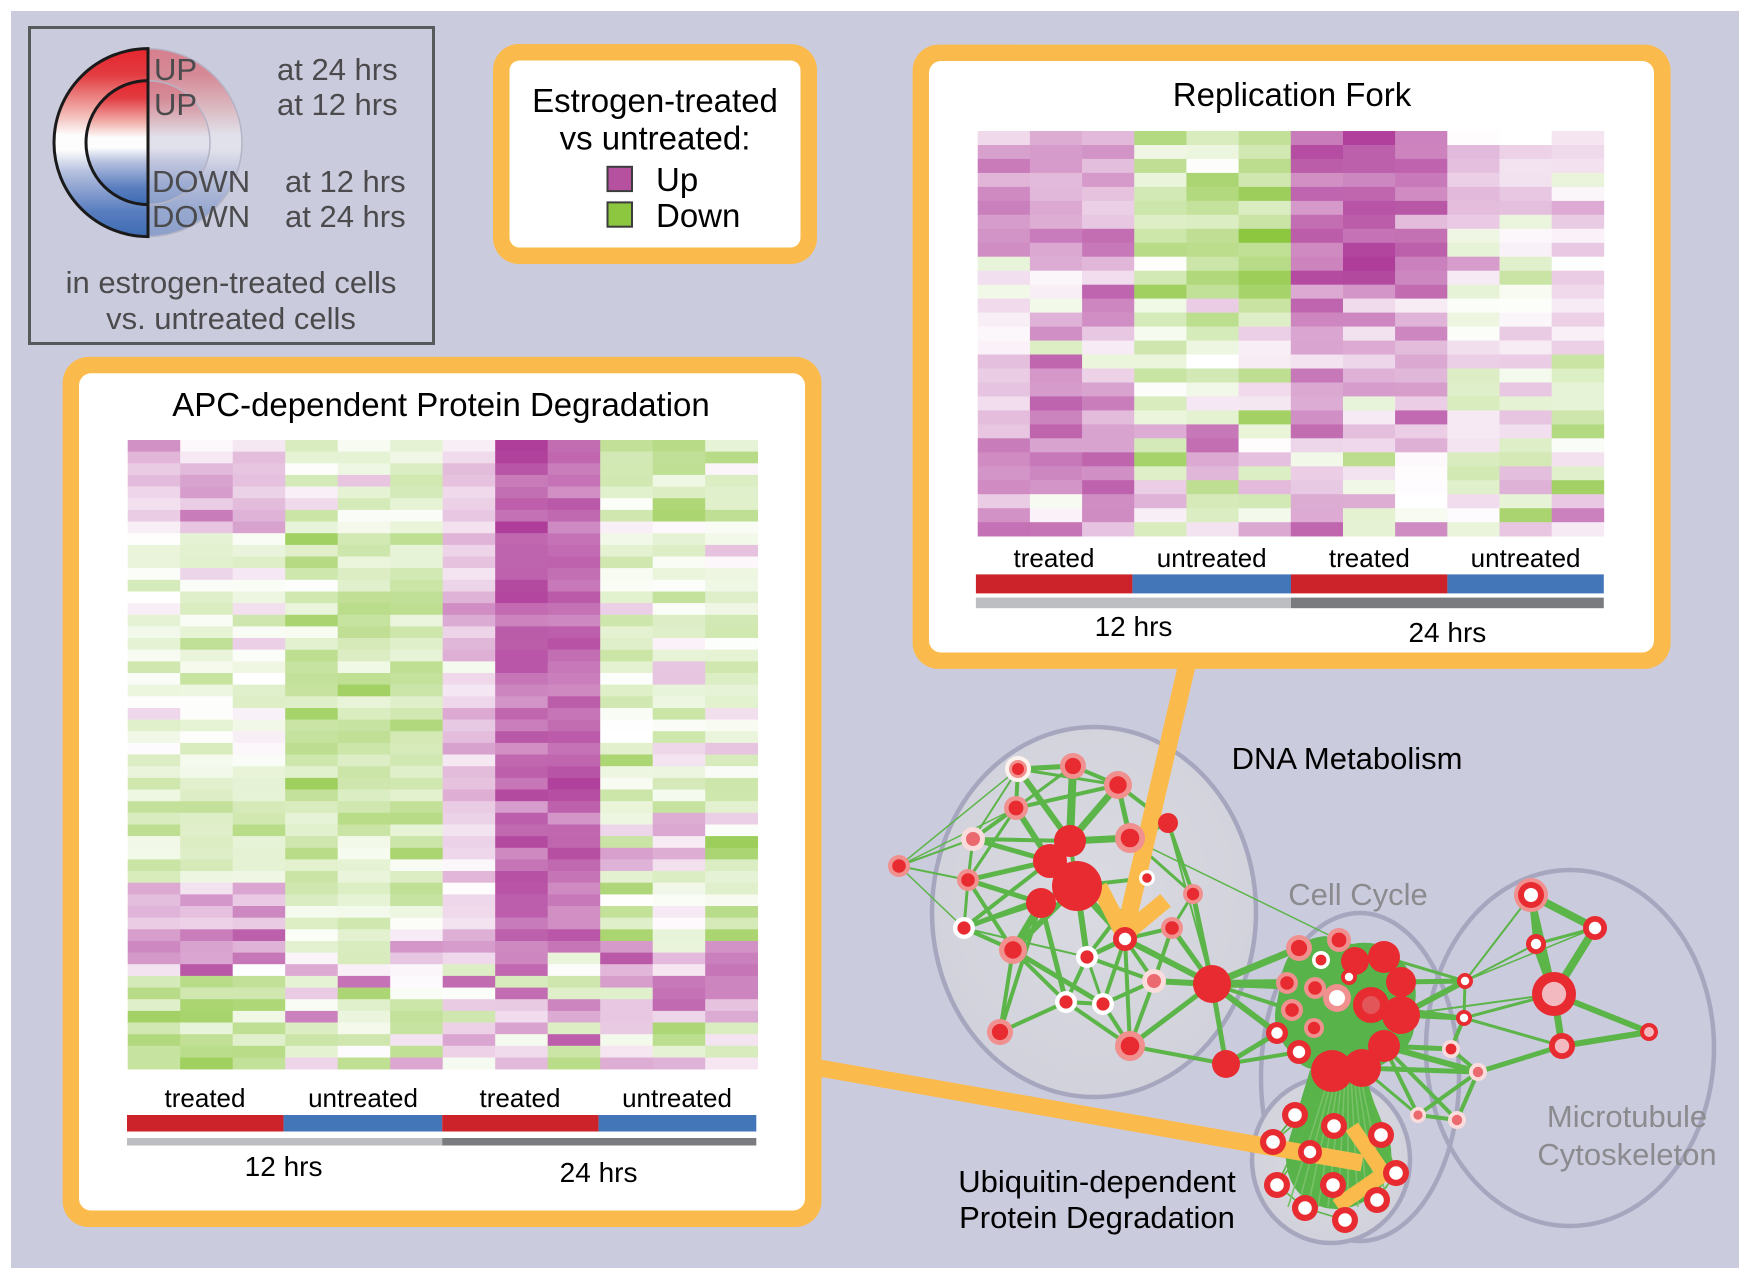  What do you see at coordinates (1097, 1181) in the screenshot?
I see `svg-text: Ubiquitin-dependent` at bounding box center [1097, 1181].